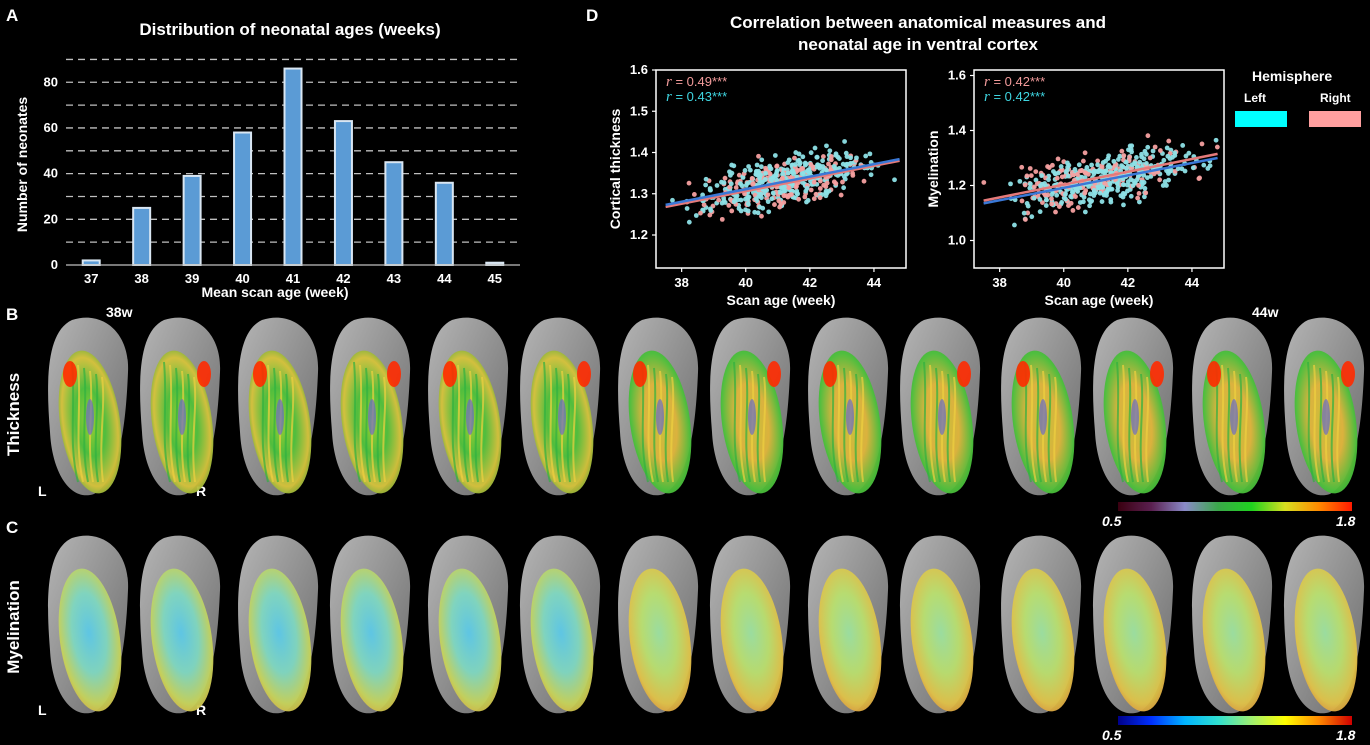 The image size is (1370, 745). Describe the element at coordinates (12, 15) in the screenshot. I see `panel-a-letter: A` at that location.